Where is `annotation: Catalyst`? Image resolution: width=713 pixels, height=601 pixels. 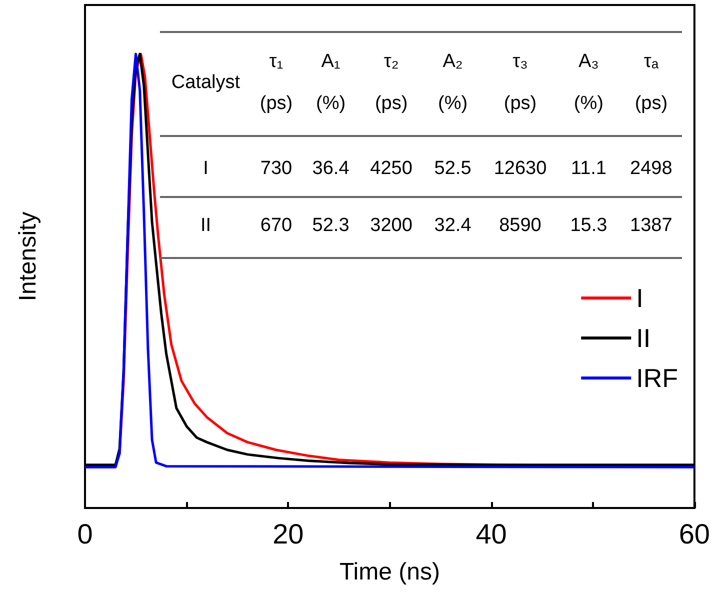 annotation: Catalyst is located at coordinates (206, 83).